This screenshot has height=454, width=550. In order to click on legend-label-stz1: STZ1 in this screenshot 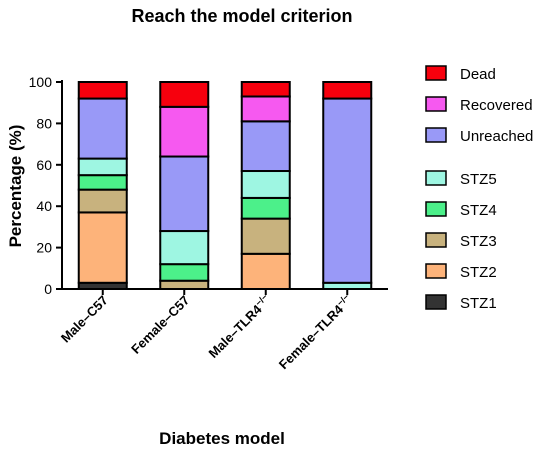, I will do `click(478, 303)`.